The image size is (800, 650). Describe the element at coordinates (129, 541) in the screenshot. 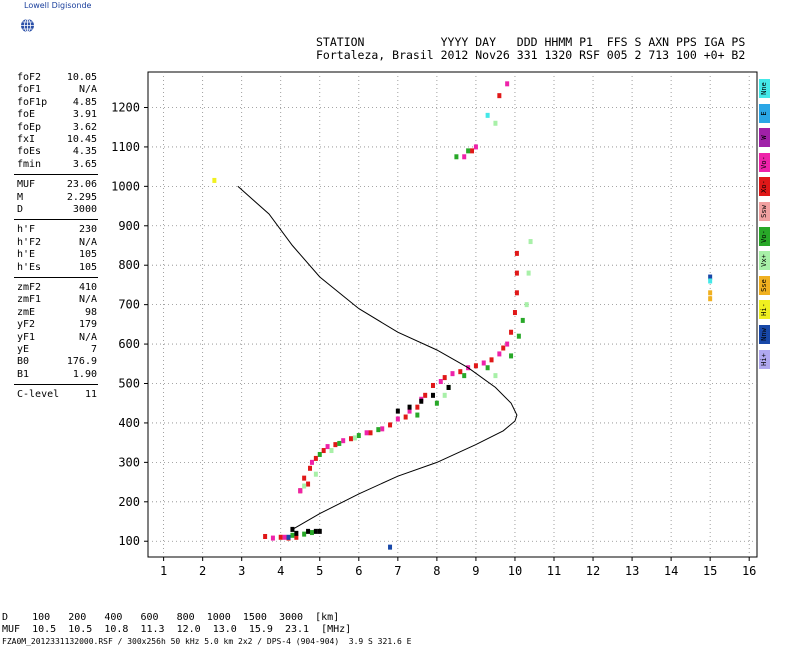

I see `y-tick-label: 100` at that location.